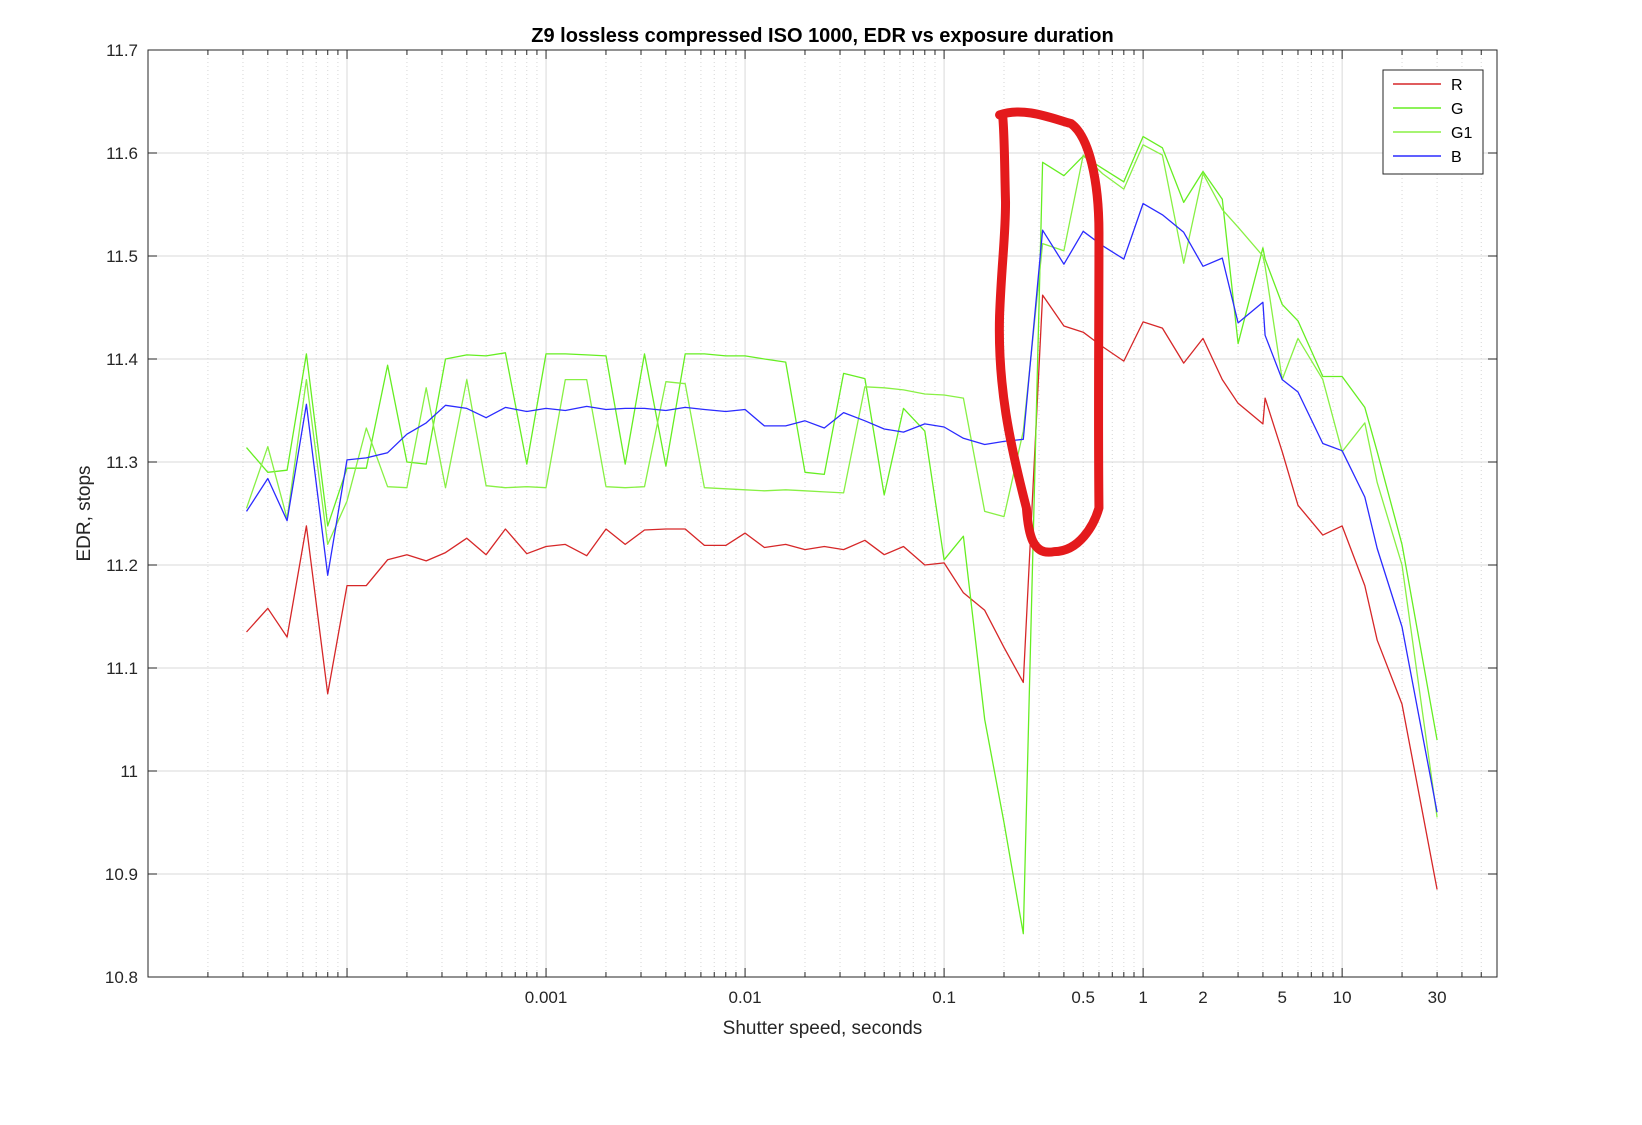  Describe the element at coordinates (546, 997) in the screenshot. I see `x-tick-label: 0.001` at that location.